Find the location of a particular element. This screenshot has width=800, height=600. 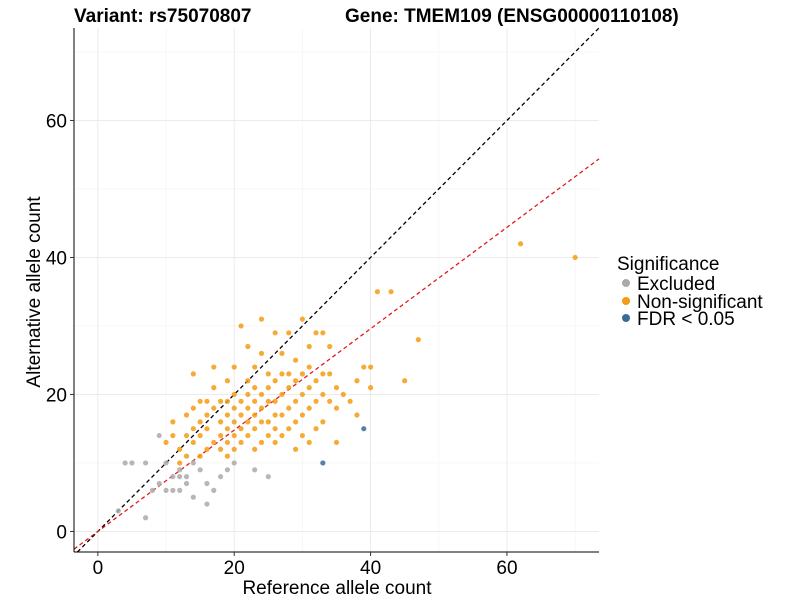

x-axis-label: Reference allele count is located at coordinates (337, 588).